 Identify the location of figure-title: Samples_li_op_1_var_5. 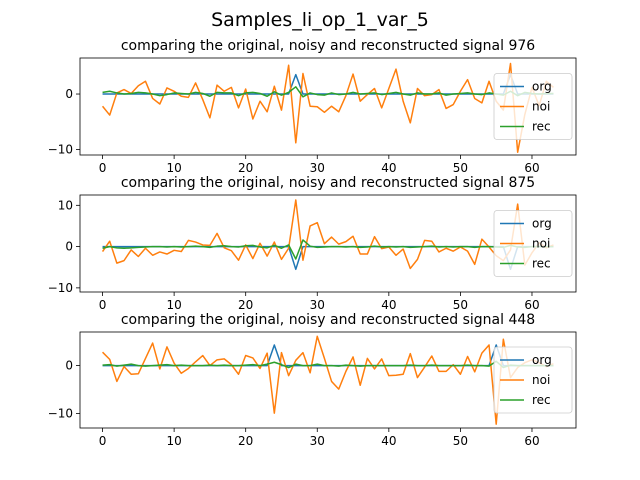
(320, 20).